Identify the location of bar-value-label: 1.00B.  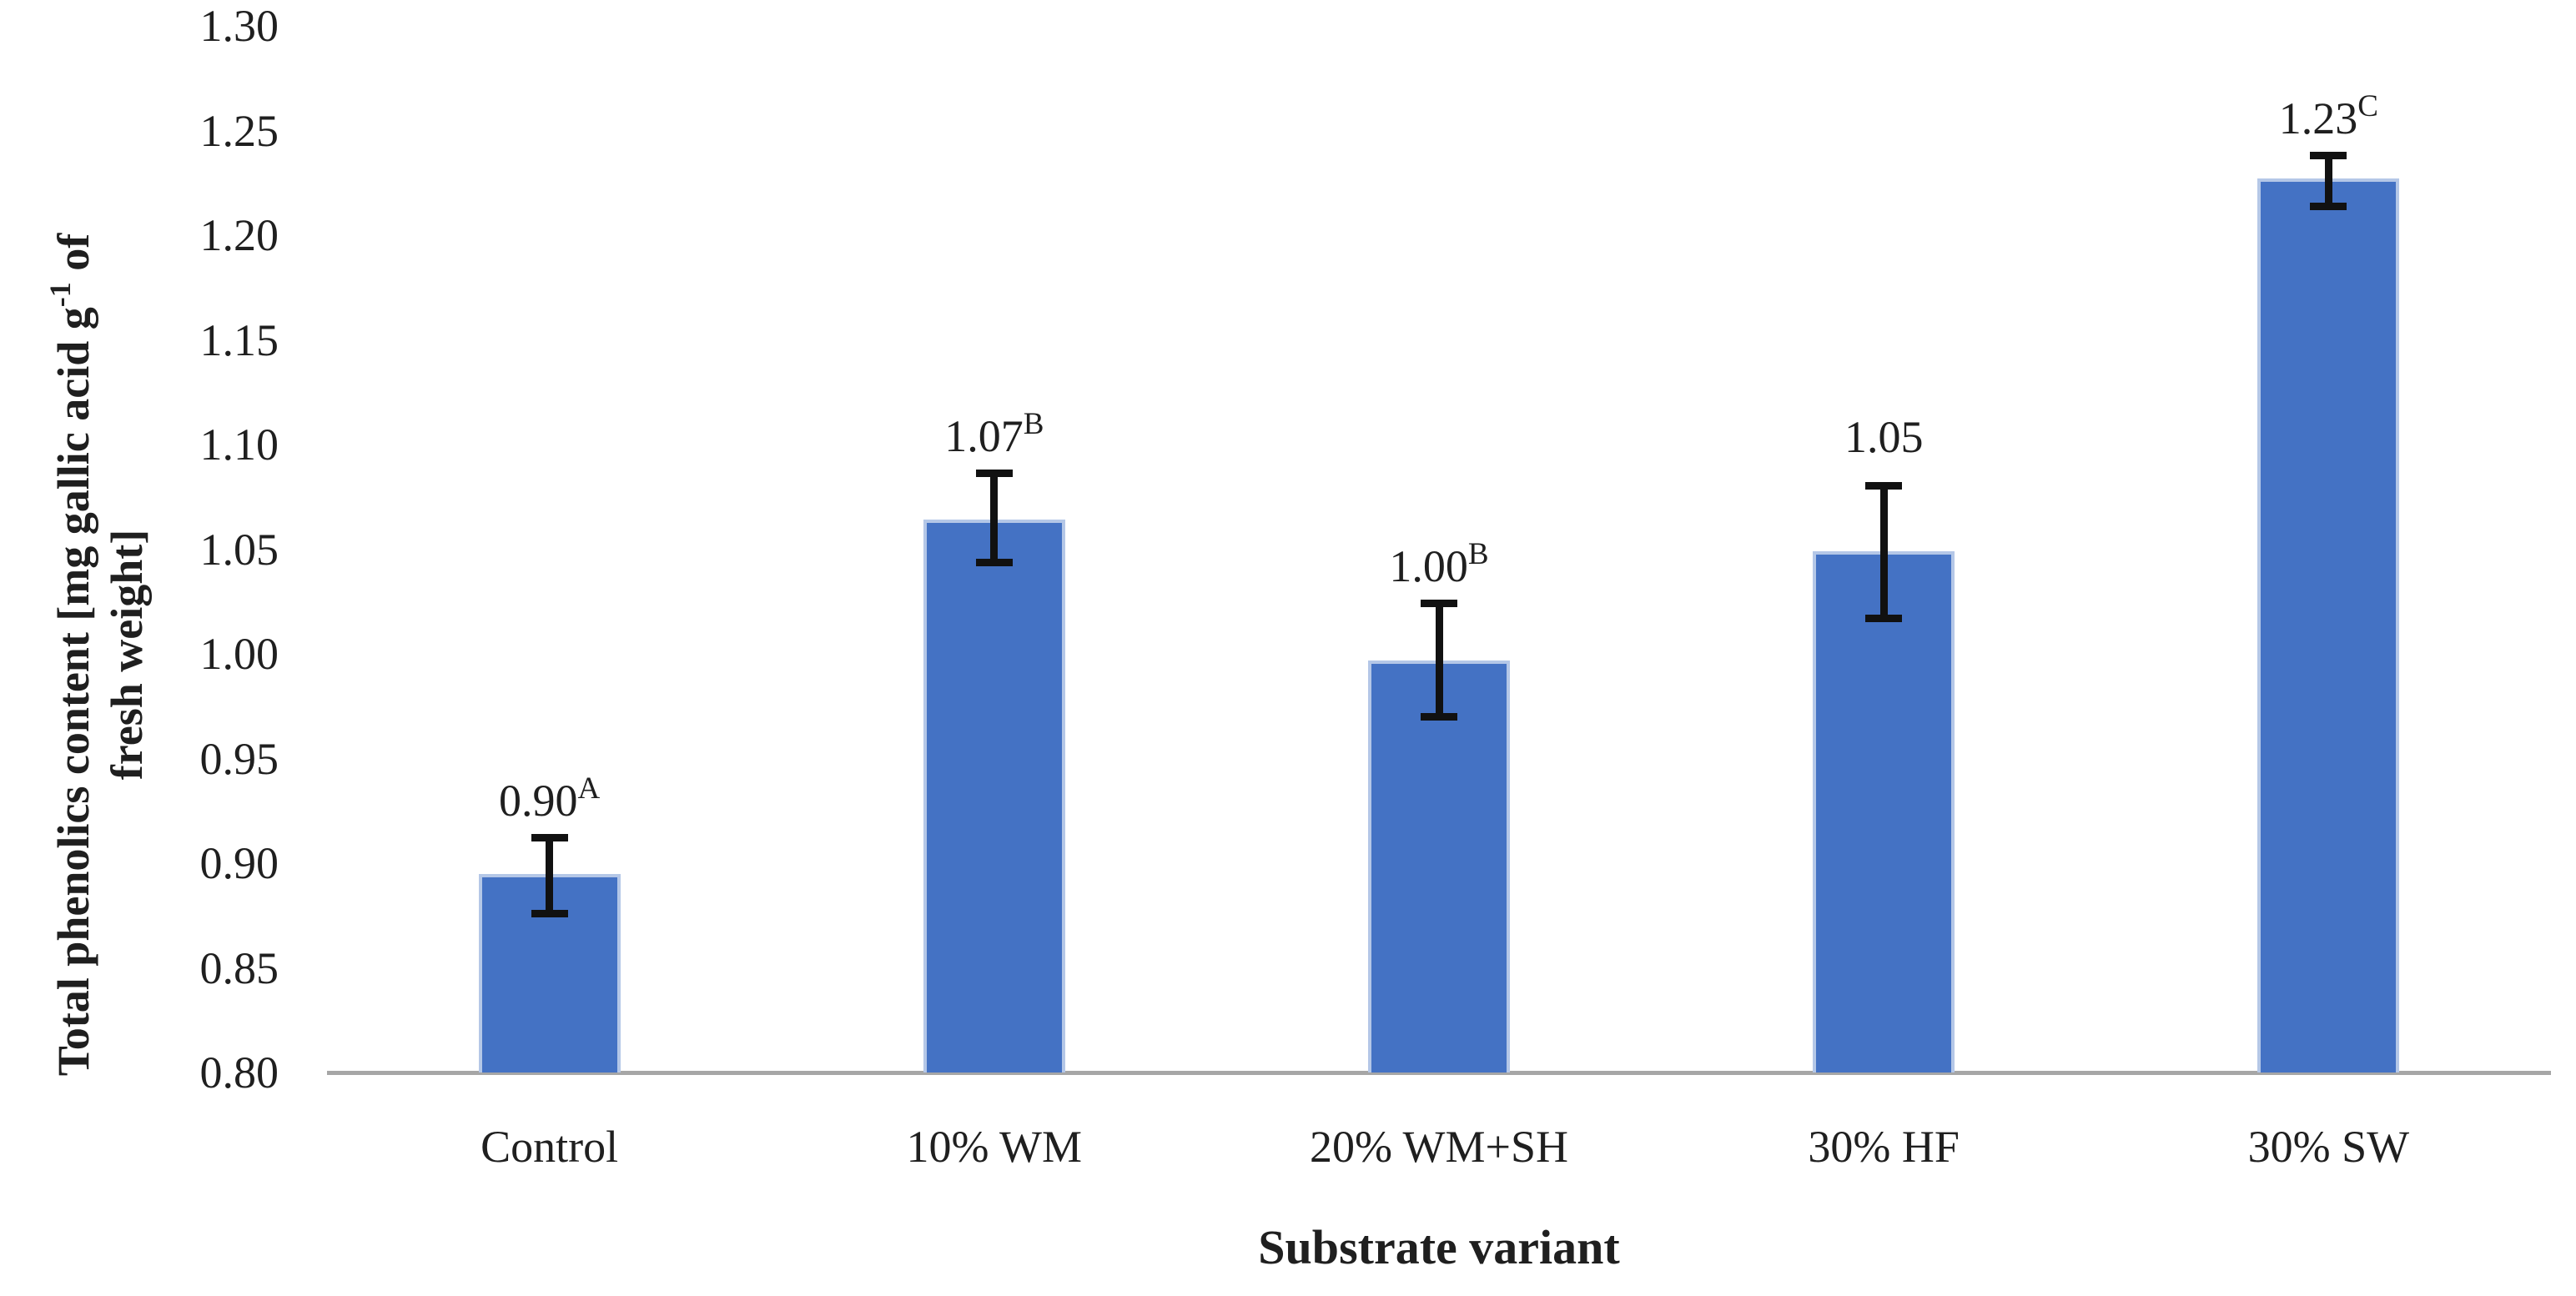
(1438, 560).